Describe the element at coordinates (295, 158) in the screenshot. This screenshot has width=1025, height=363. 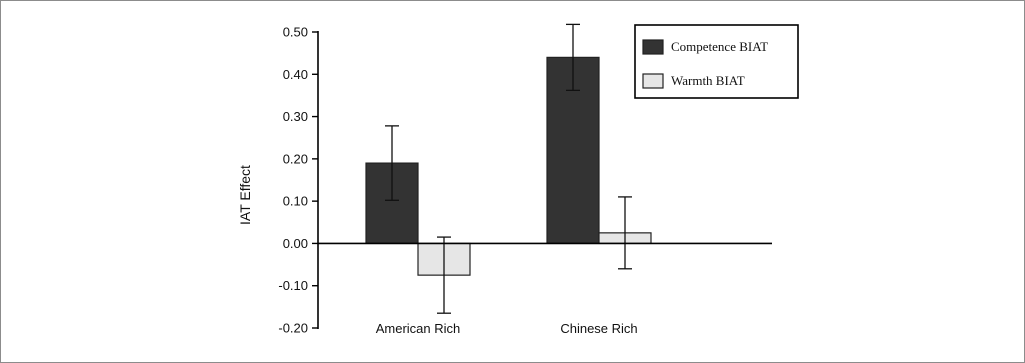
I see `y-tick-label: 0.20` at that location.